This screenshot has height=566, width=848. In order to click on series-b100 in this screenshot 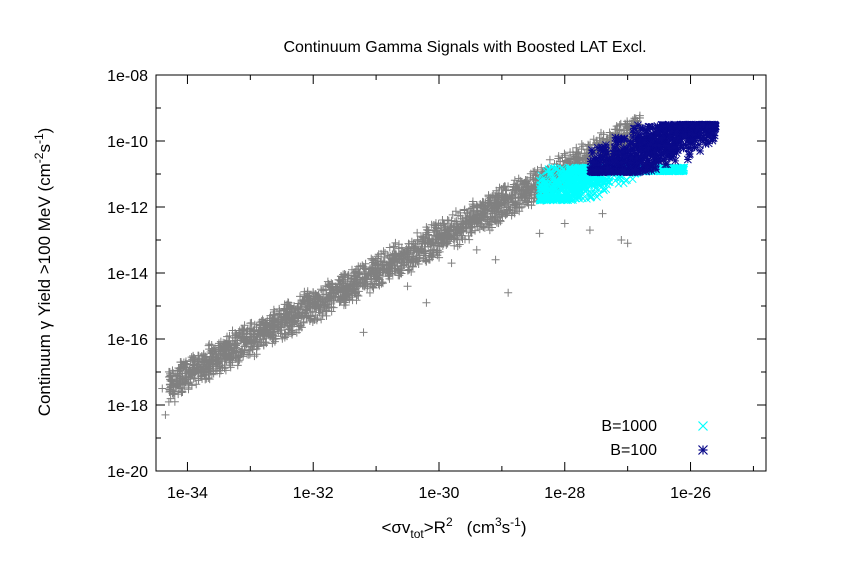, I will do `click(653, 148)`.